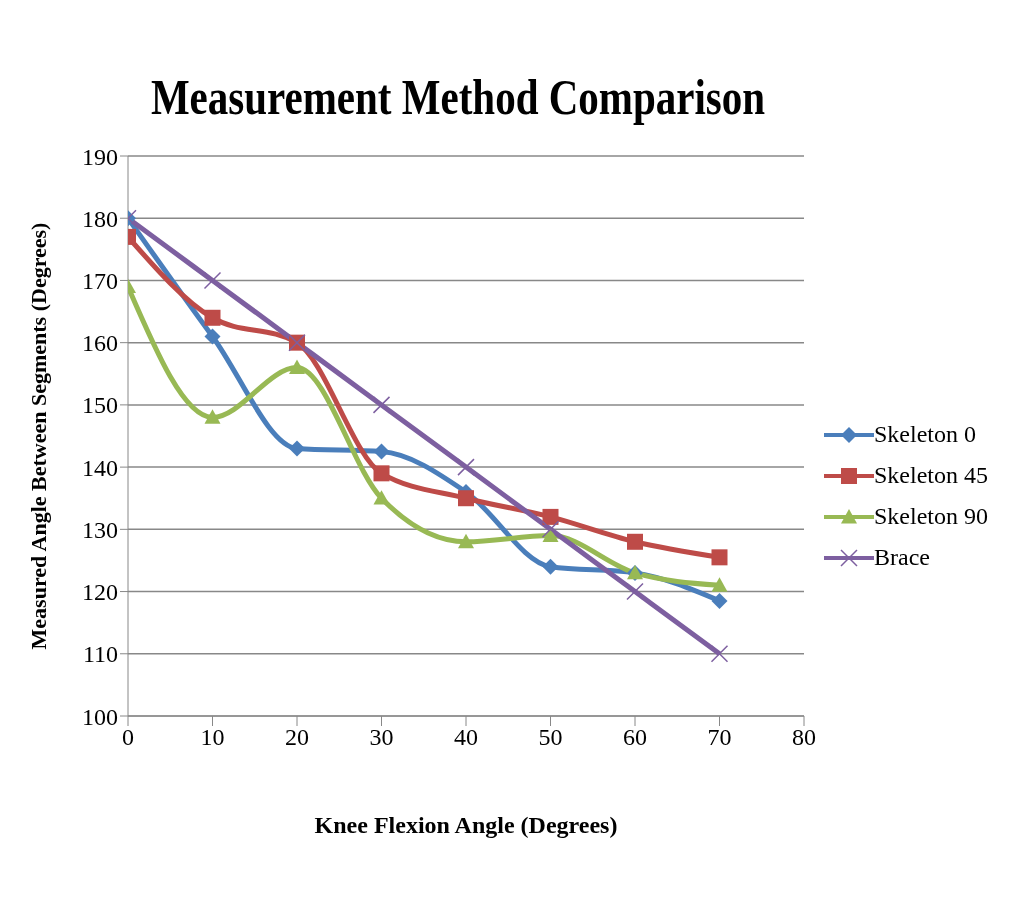  I want to click on y-tick-label: 170, so click(100, 280).